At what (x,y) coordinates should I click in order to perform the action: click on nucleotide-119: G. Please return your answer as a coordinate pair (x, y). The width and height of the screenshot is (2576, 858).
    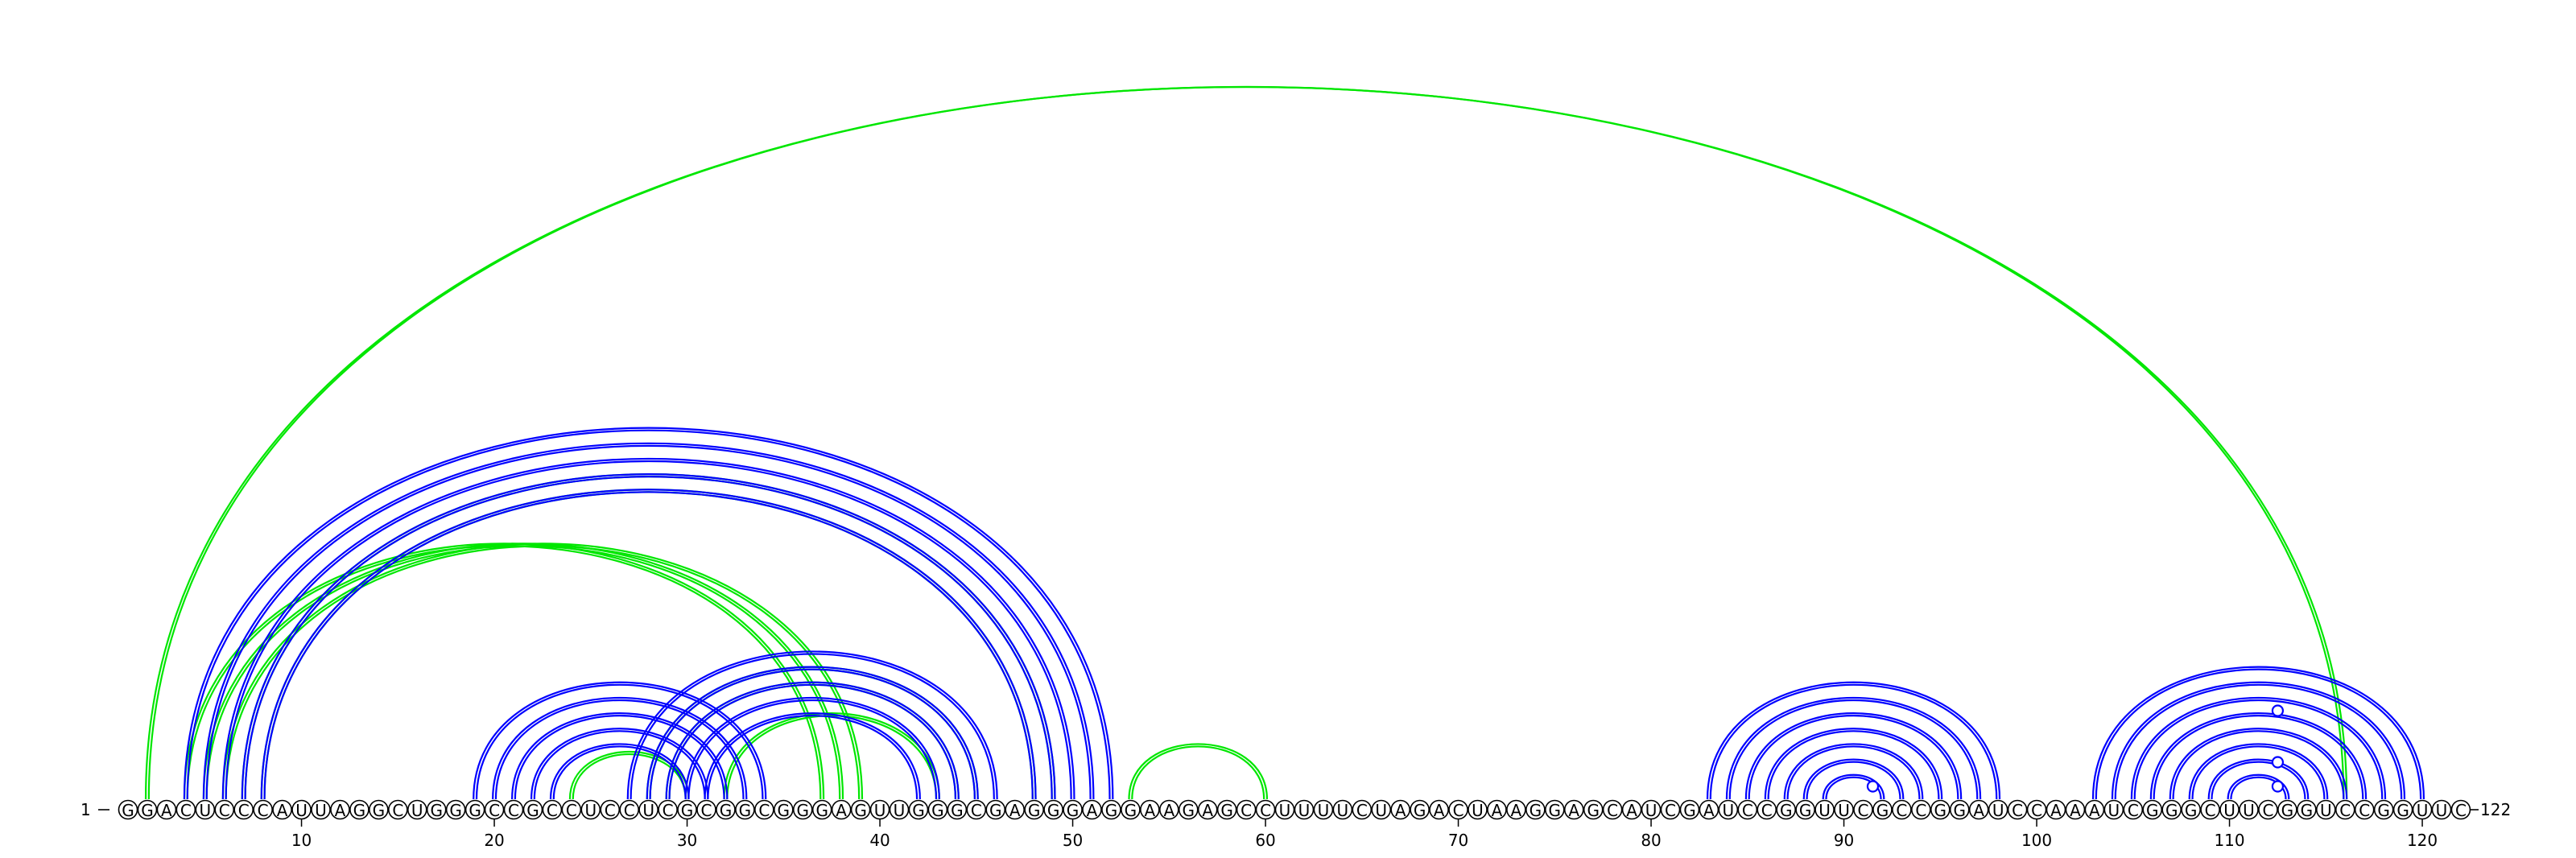
    Looking at the image, I should click on (2402, 811).